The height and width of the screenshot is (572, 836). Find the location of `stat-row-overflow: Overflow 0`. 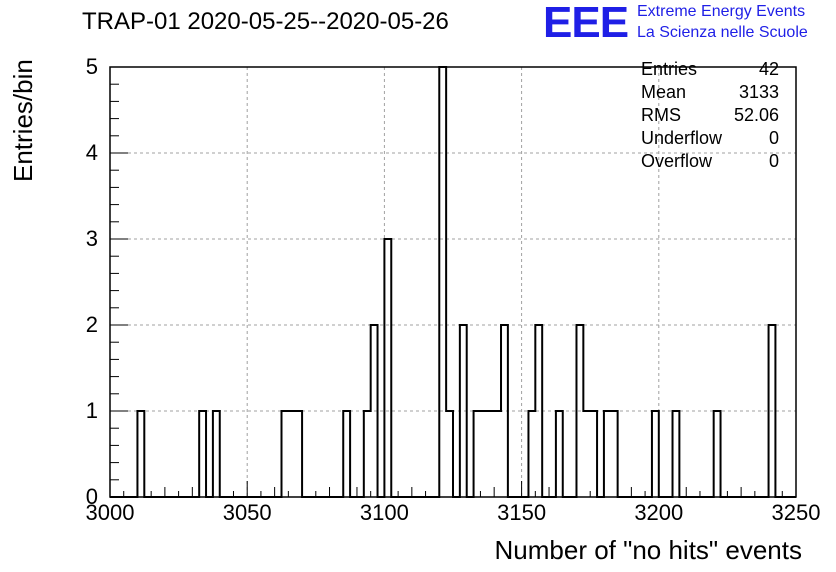

stat-row-overflow: Overflow 0 is located at coordinates (710, 161).